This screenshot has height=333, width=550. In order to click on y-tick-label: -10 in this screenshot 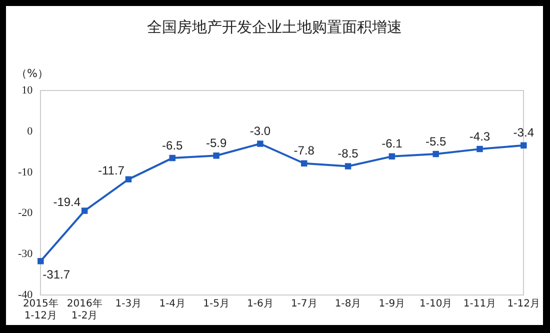, I will do `click(26, 172)`.